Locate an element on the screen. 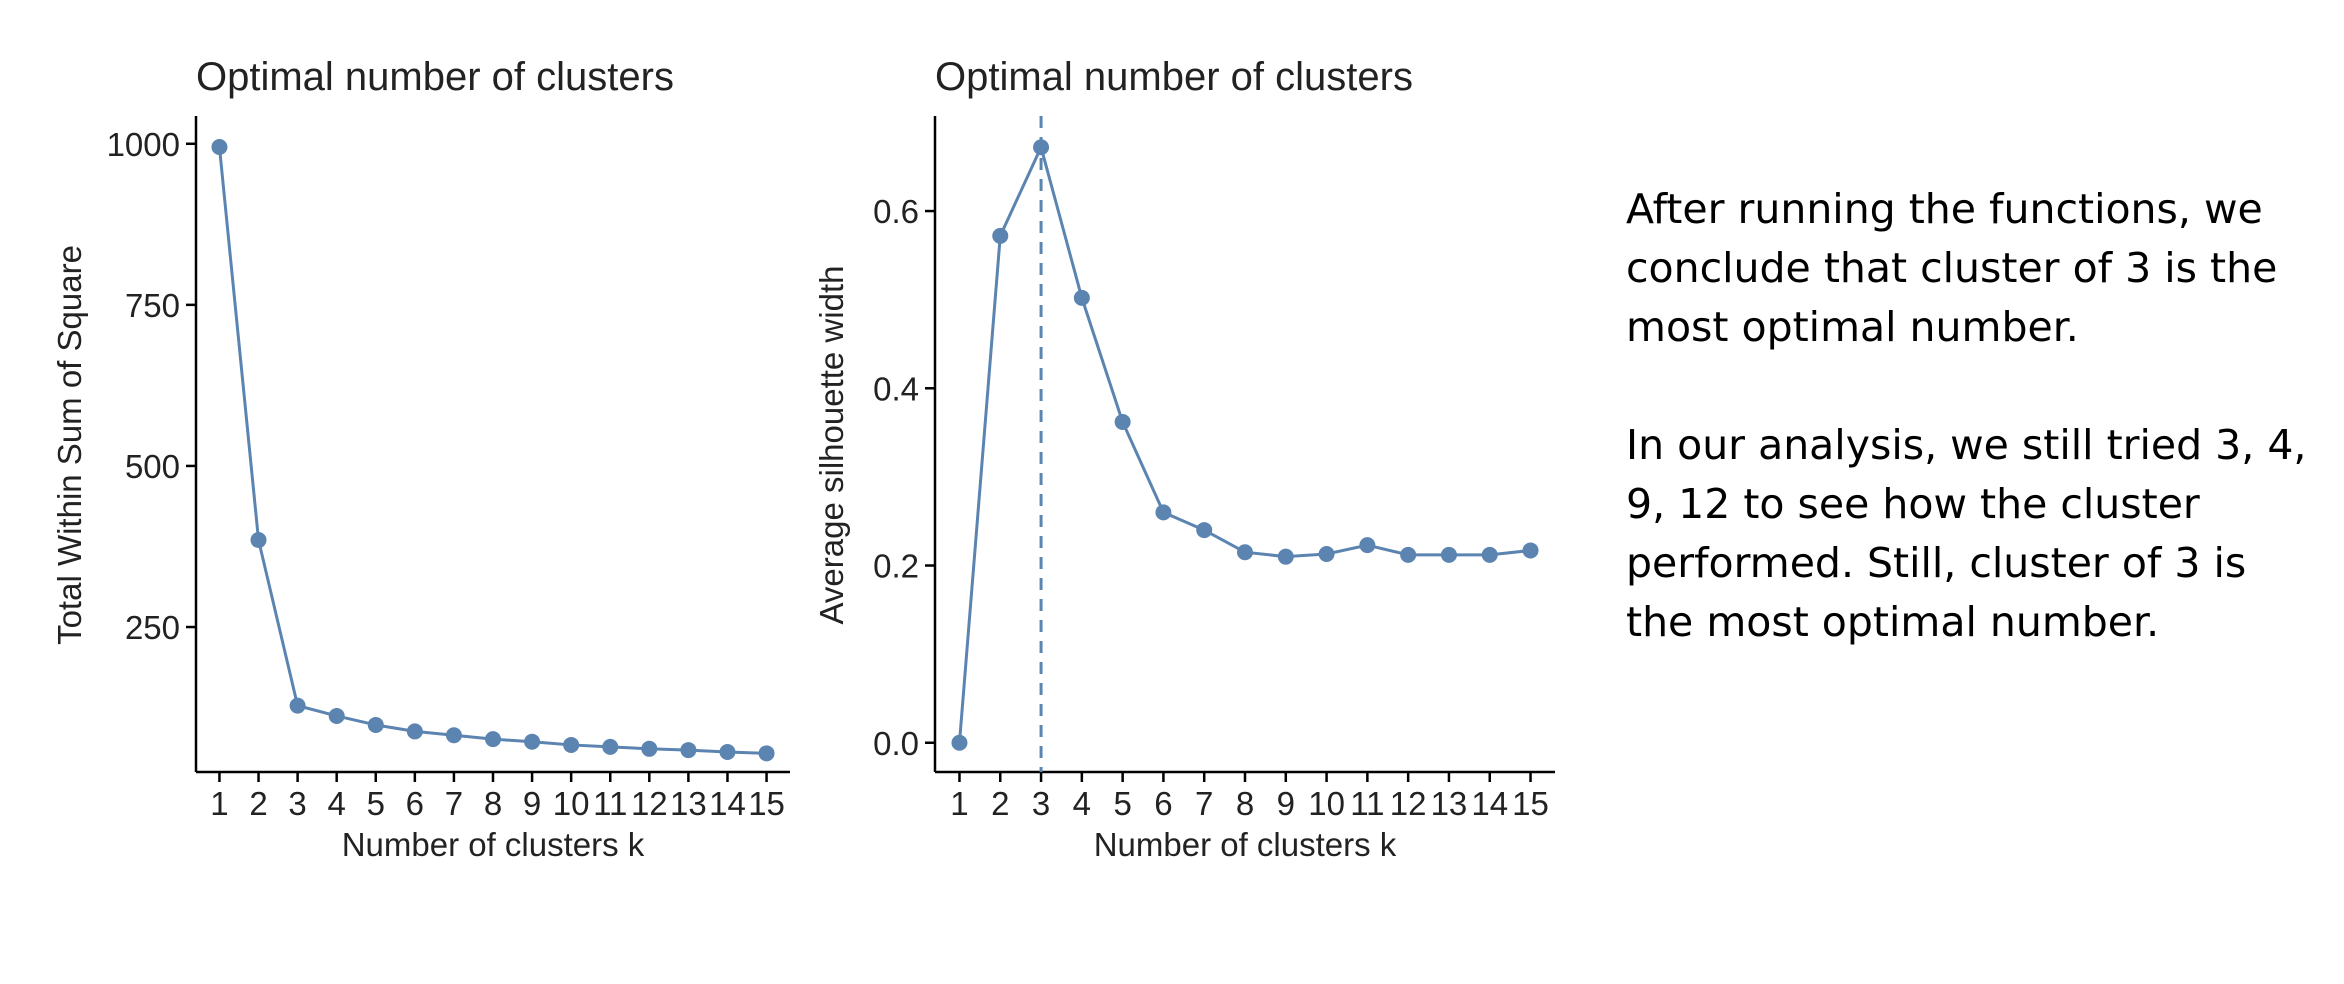 This screenshot has height=984, width=2344. y-axis-label: Total Within Sum of Square is located at coordinates (69, 445).